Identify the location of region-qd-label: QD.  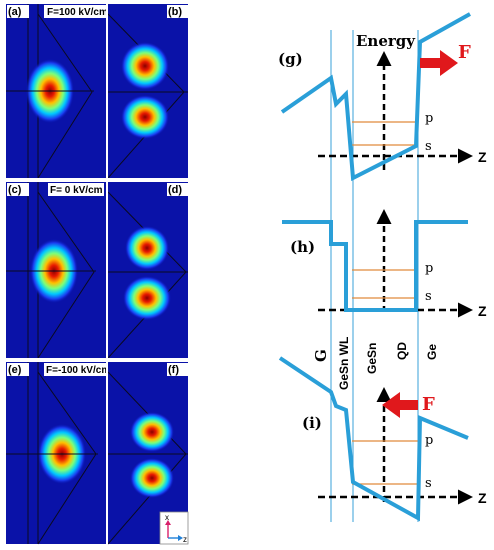
(402, 351).